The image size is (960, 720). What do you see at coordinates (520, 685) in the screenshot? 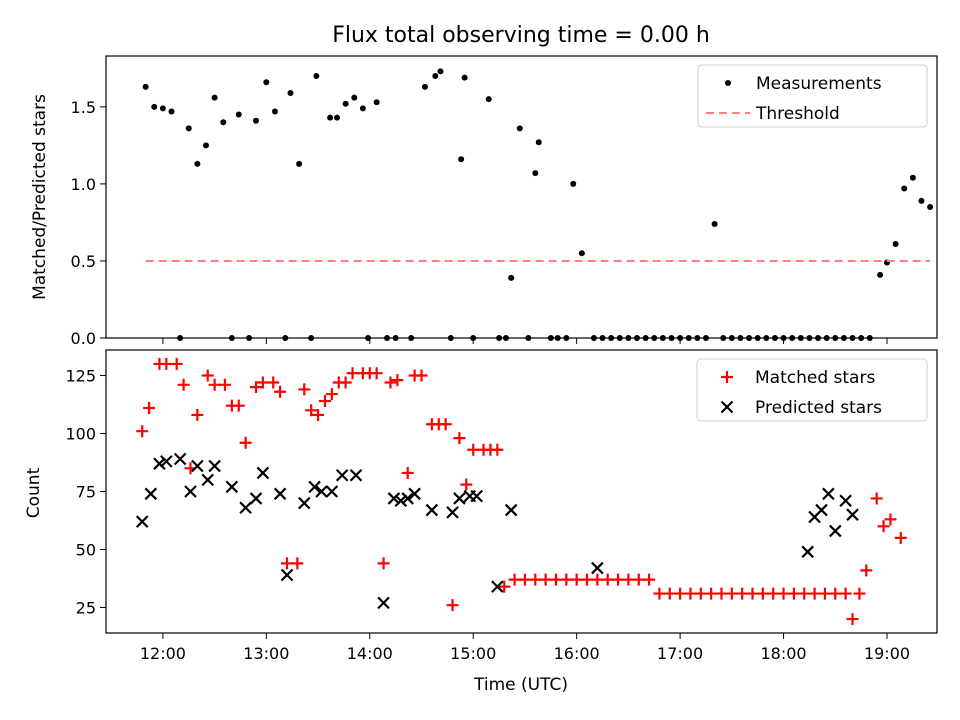
I see `bottom-xlabel: Time (UTC)` at bounding box center [520, 685].